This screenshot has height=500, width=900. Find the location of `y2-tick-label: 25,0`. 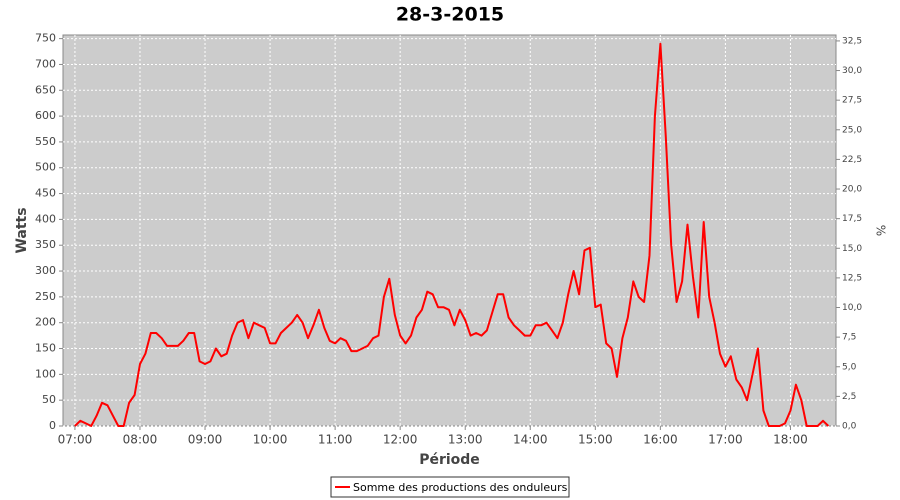

y2-tick-label: 25,0 is located at coordinates (852, 130).